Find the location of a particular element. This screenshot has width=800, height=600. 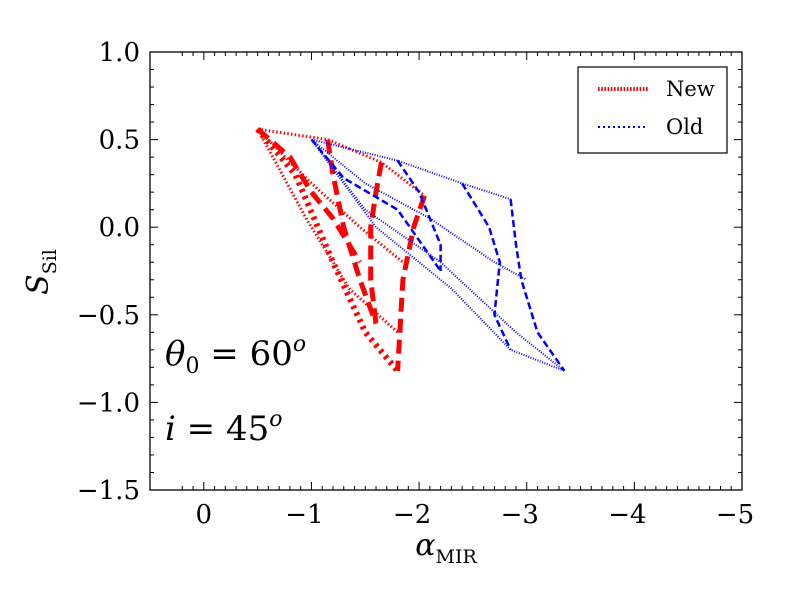

x-tick-label: −4 is located at coordinates (627, 515).